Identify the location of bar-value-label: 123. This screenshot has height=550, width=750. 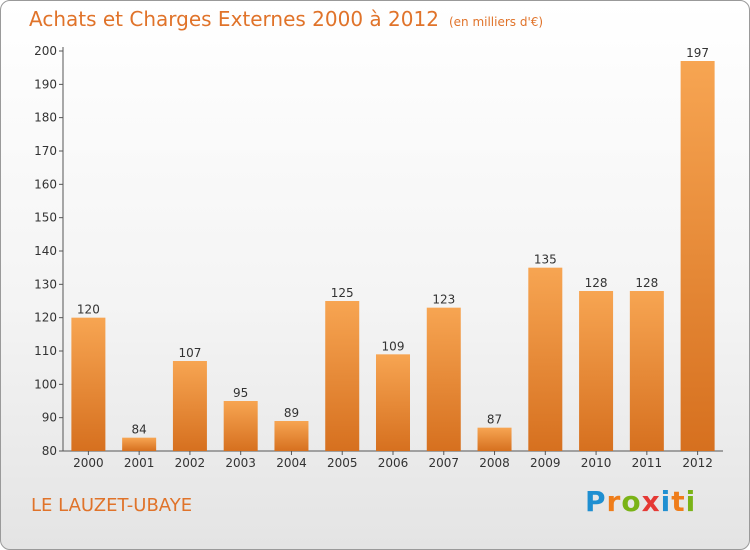
(443, 300).